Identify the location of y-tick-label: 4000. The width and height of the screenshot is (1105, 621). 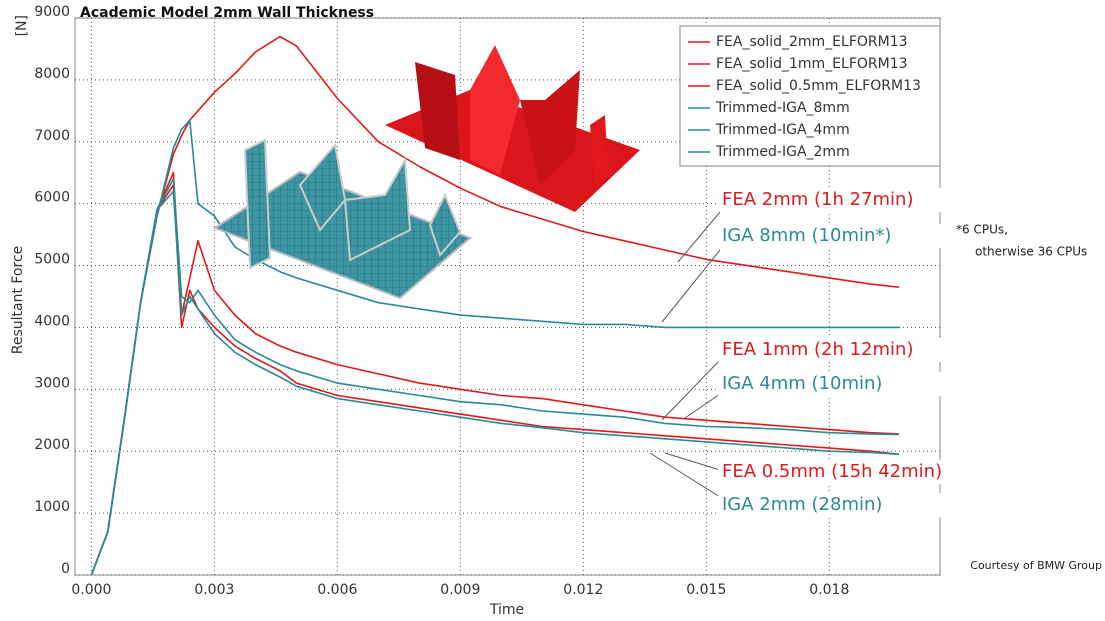
(52, 321).